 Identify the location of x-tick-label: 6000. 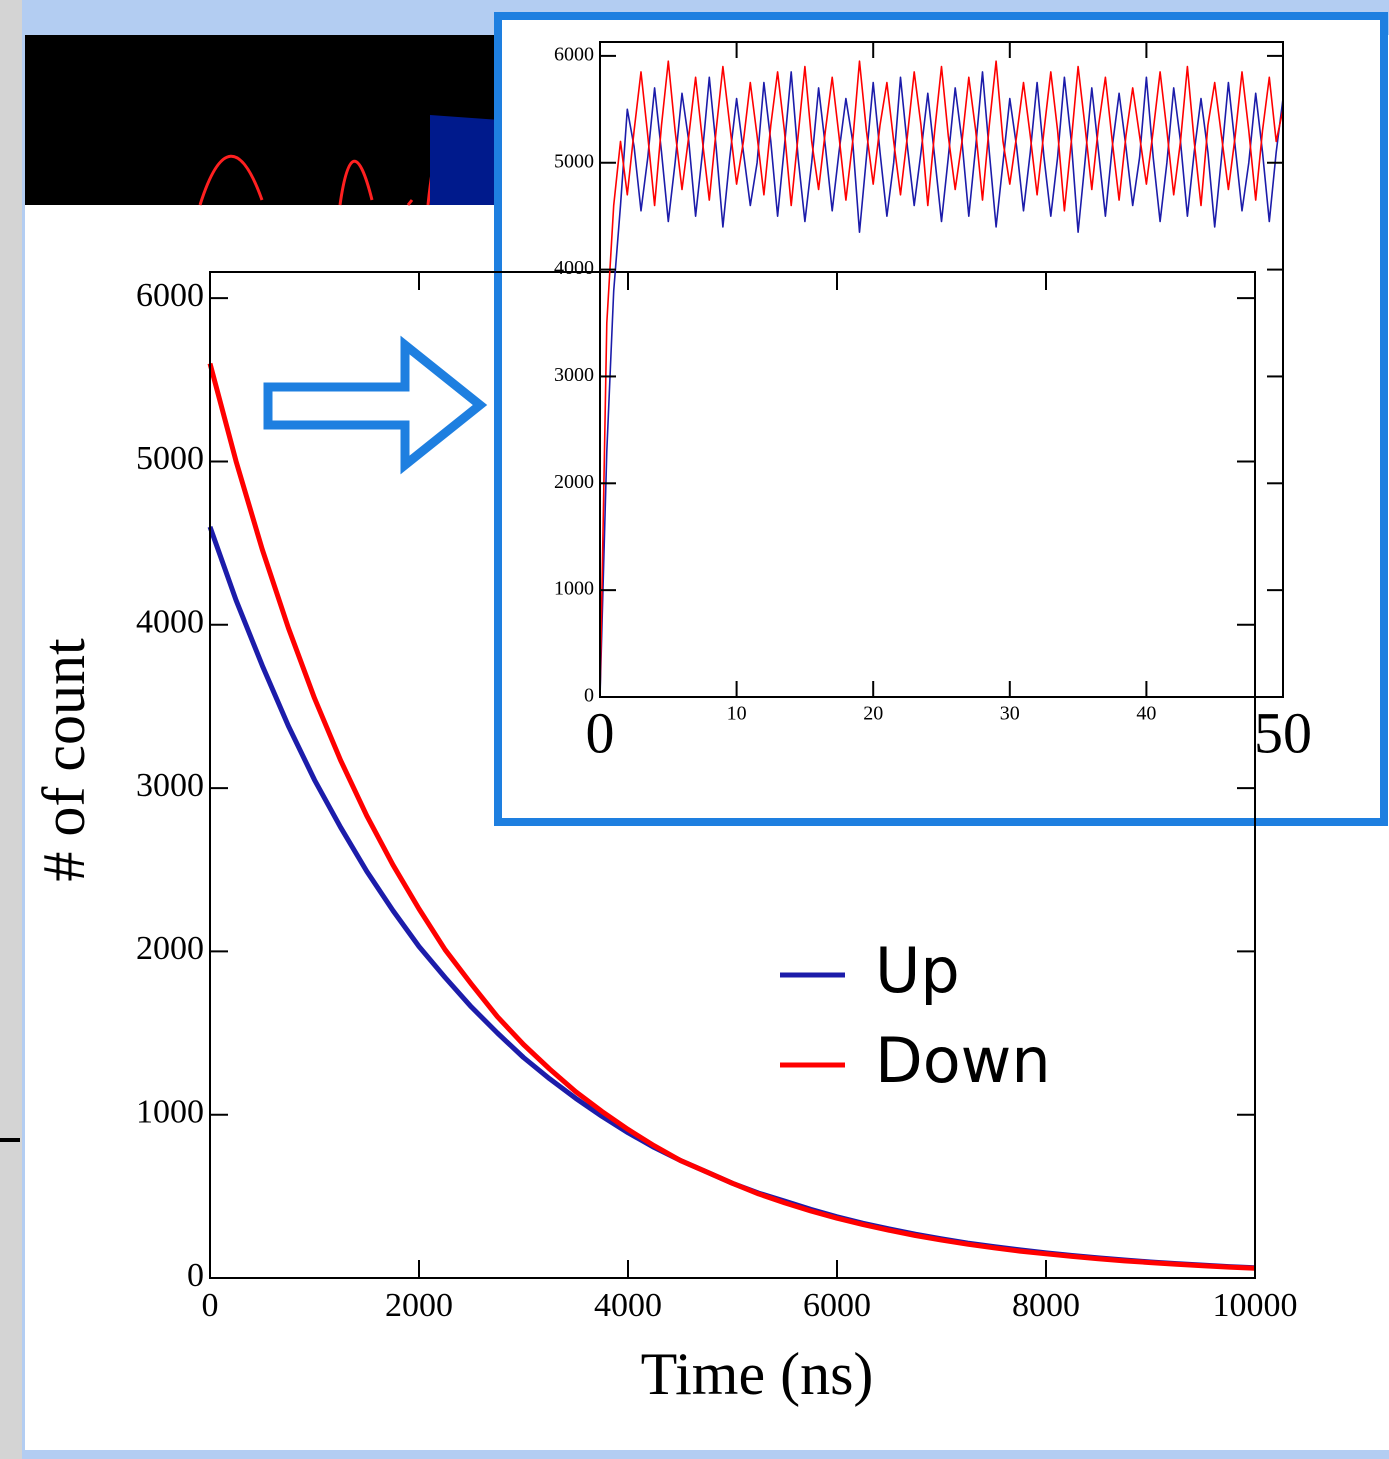
(837, 1305).